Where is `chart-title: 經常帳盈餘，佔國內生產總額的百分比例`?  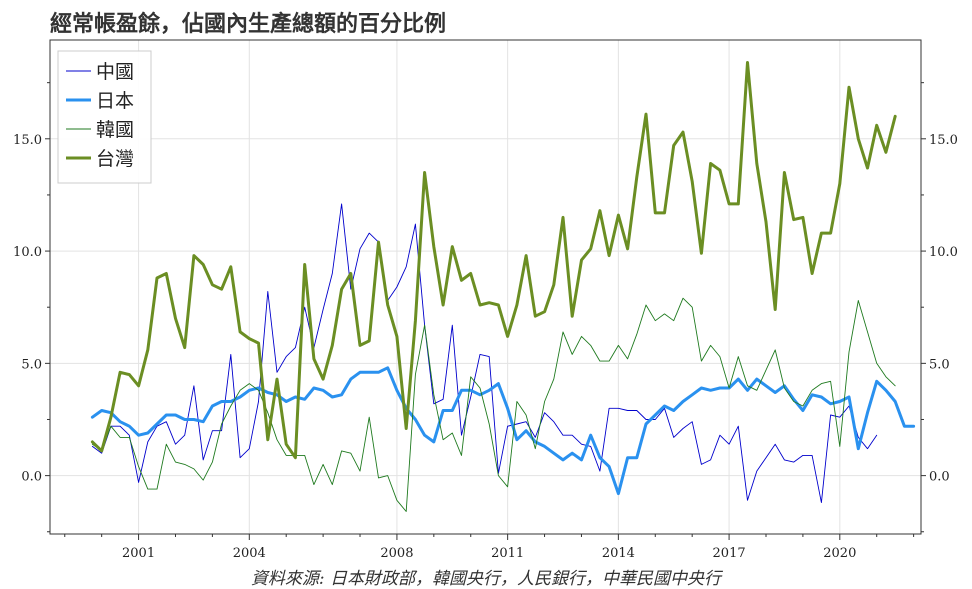
chart-title: 經常帳盈餘，佔國內生產總額的百分比例 is located at coordinates (248, 24).